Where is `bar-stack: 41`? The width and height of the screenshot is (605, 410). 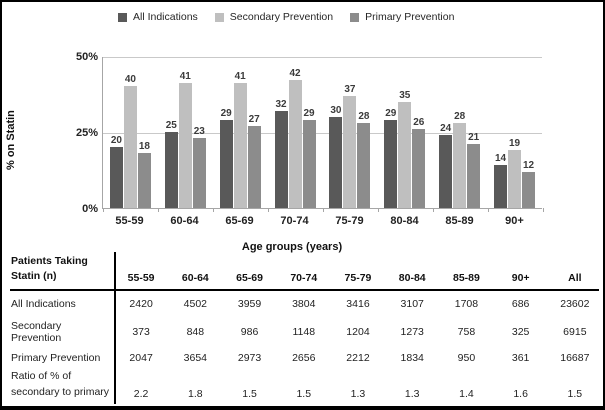 bar-stack: 41 is located at coordinates (185, 132).